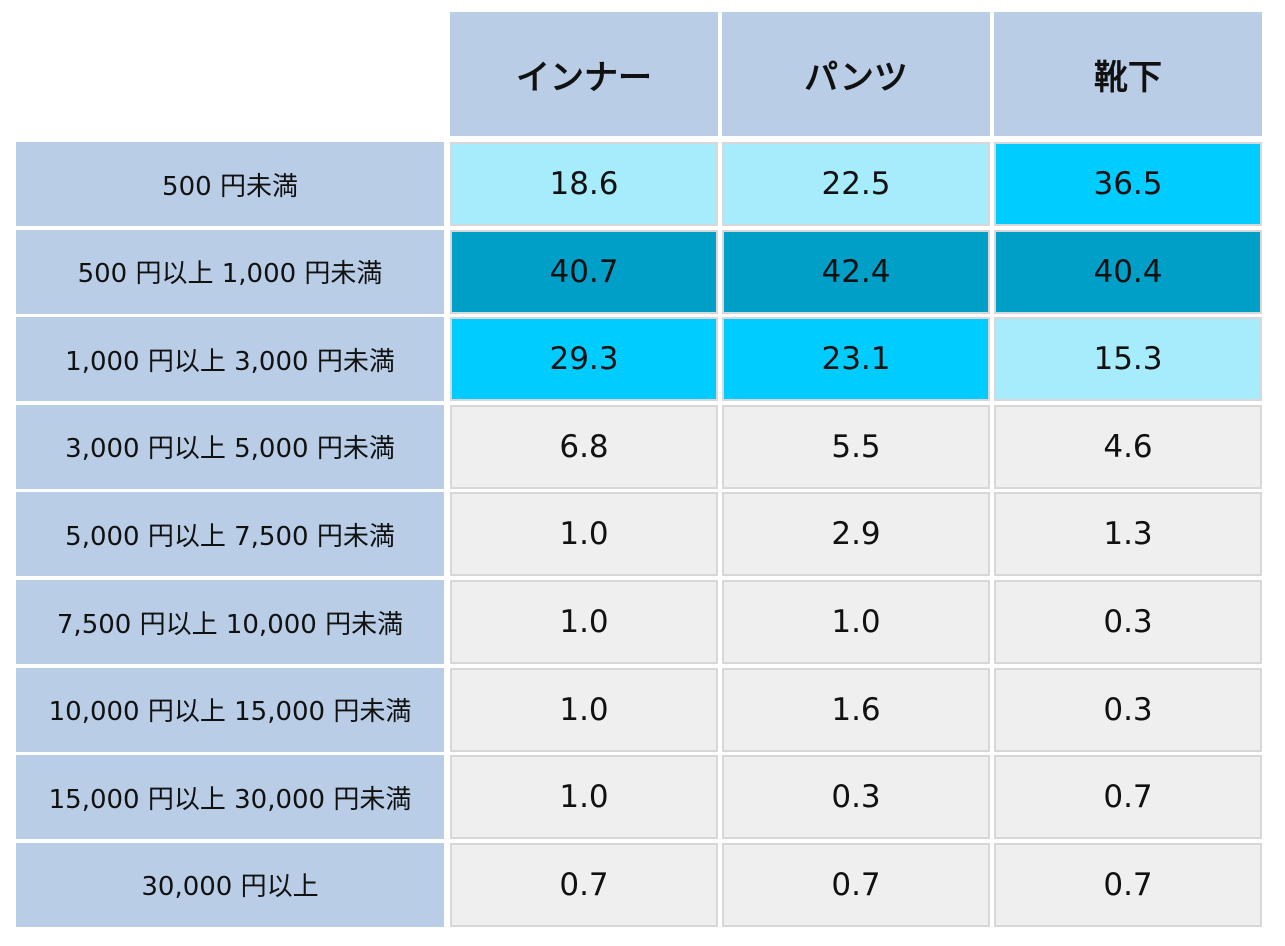 The width and height of the screenshot is (1285, 946). What do you see at coordinates (856, 359) in the screenshot?
I see `value-cell: 23.1` at bounding box center [856, 359].